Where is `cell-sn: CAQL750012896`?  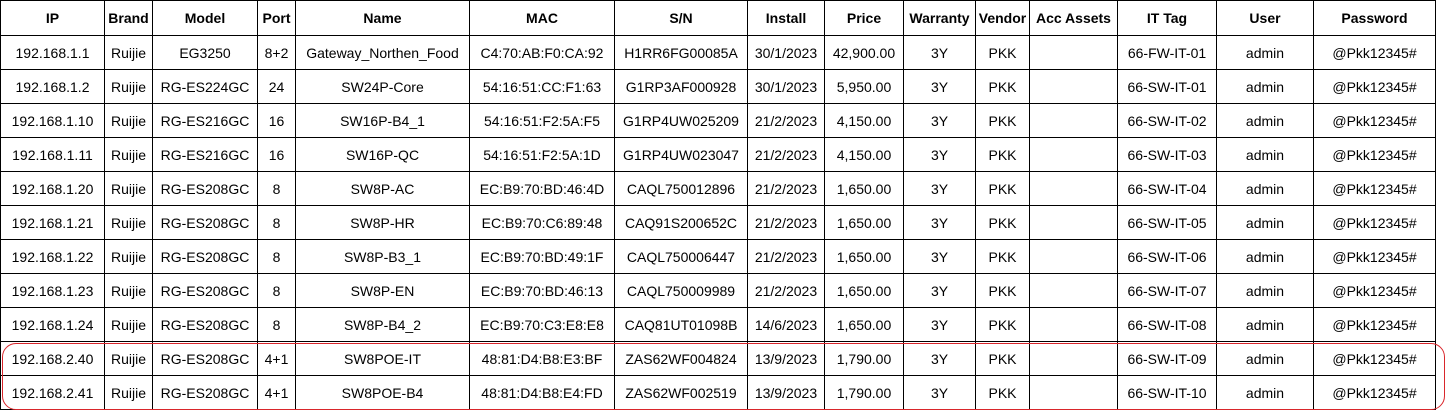
cell-sn: CAQL750012896 is located at coordinates (681, 188).